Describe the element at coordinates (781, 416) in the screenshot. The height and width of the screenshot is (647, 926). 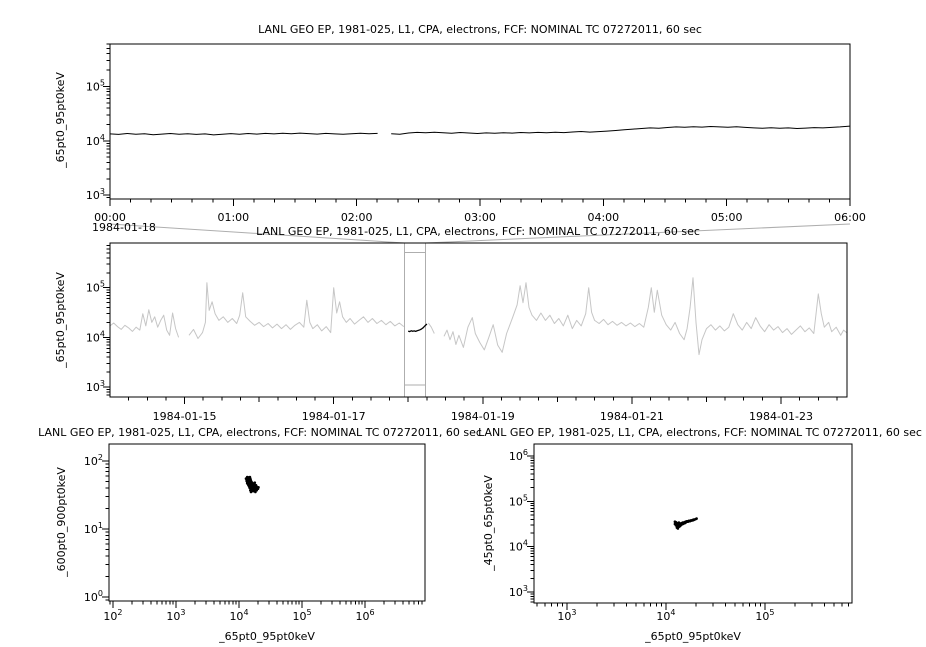
I see `tick-label: 1984-01-23` at that location.